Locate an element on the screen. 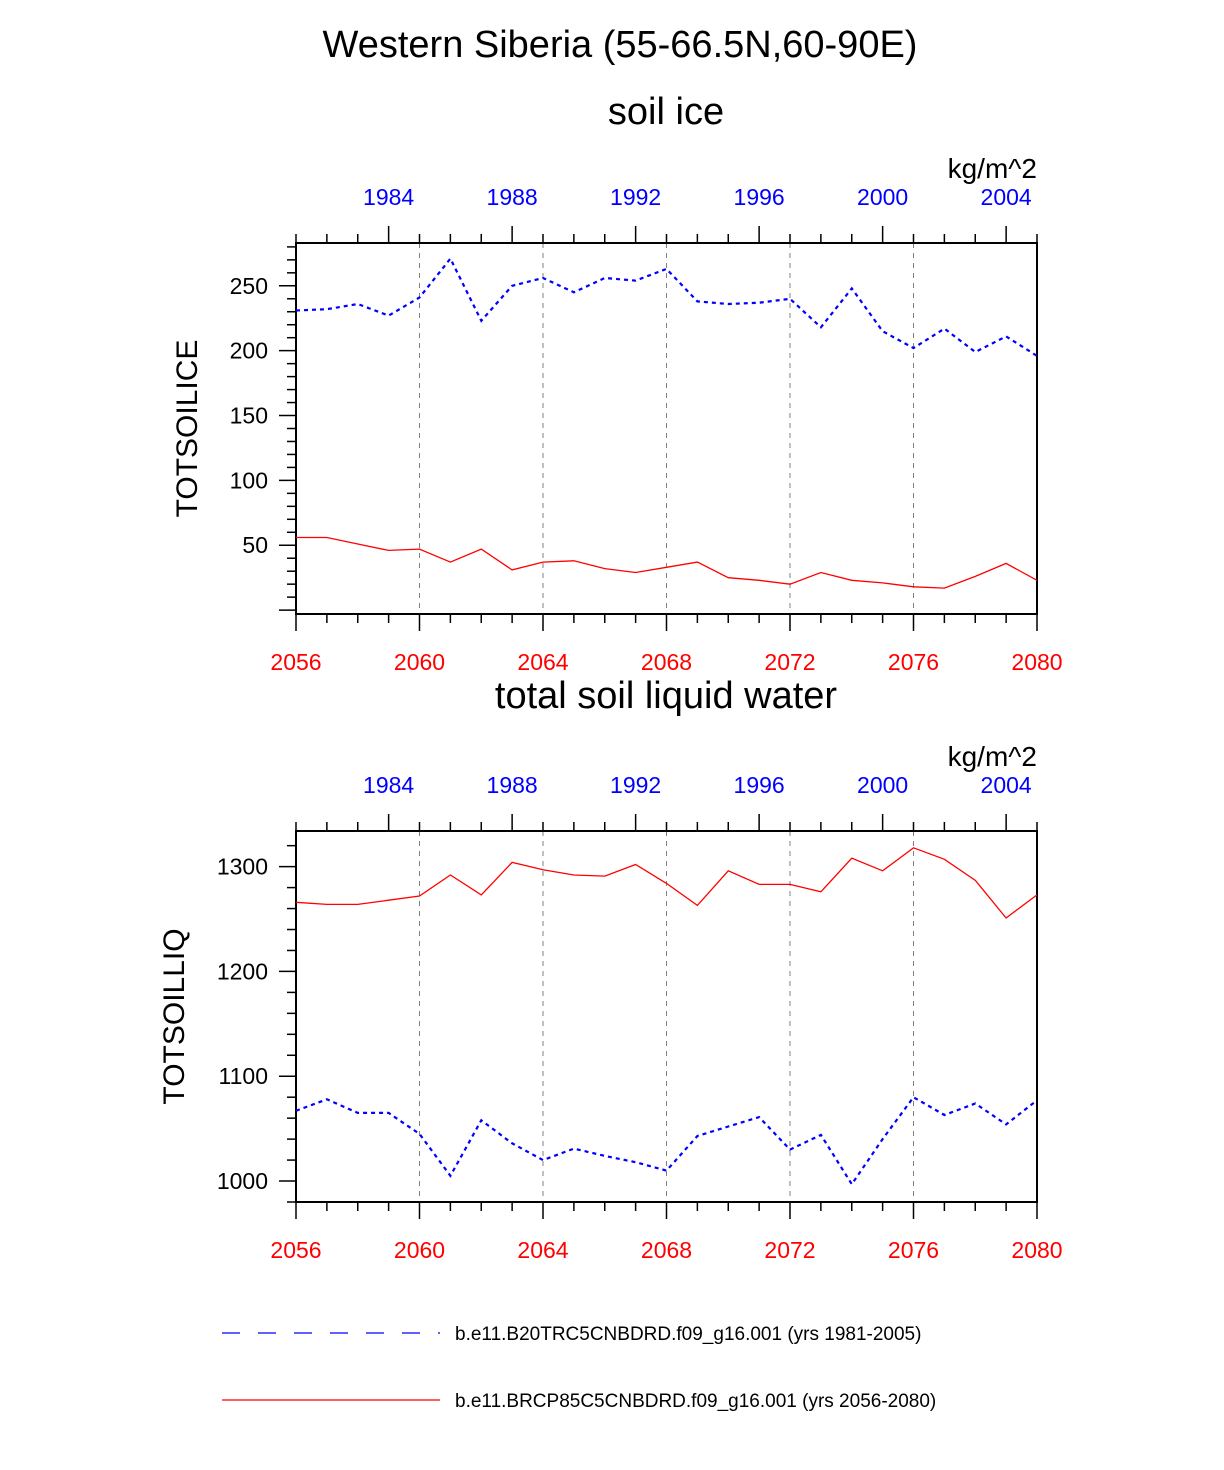  panel1-y-tick-label: 1100 is located at coordinates (243, 1076).